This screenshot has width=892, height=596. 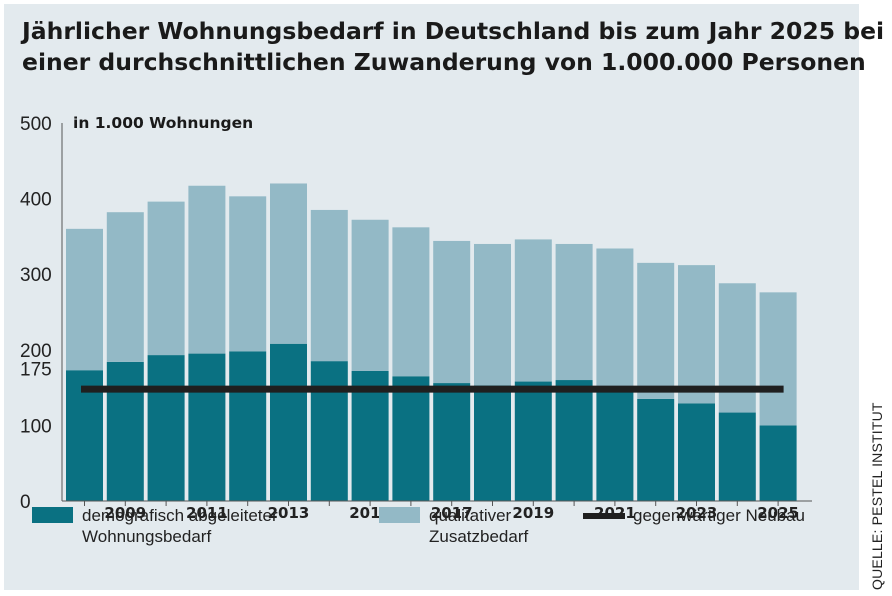 What do you see at coordinates (533, 513) in the screenshot?
I see `x-tick-label-2019: 2019` at bounding box center [533, 513].